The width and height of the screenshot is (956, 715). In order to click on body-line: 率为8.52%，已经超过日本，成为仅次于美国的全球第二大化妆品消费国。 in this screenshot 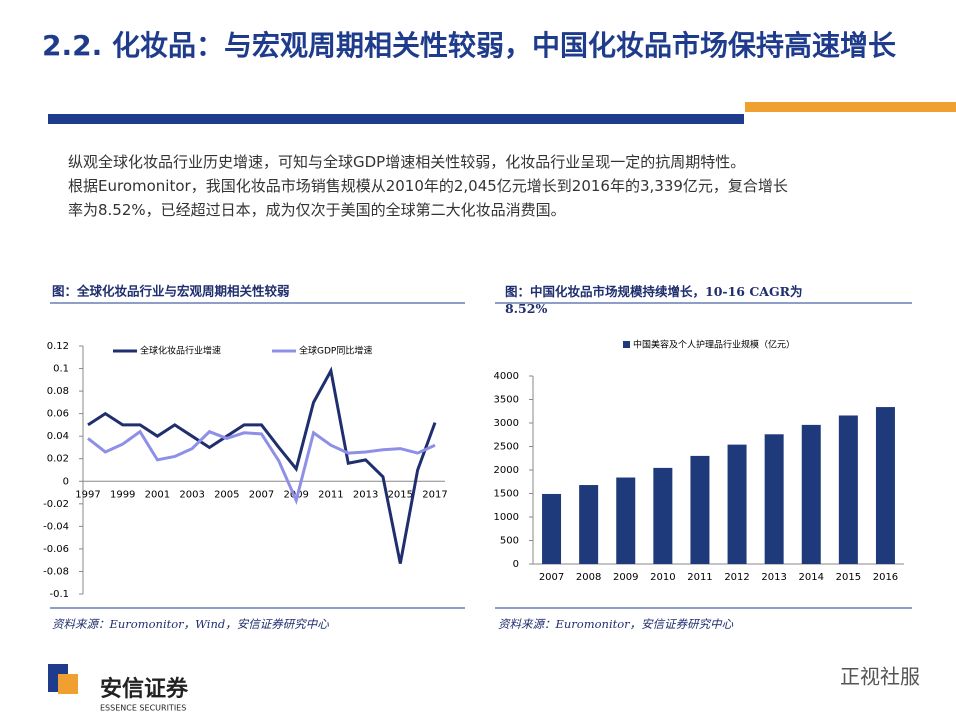, I will do `click(317, 210)`.